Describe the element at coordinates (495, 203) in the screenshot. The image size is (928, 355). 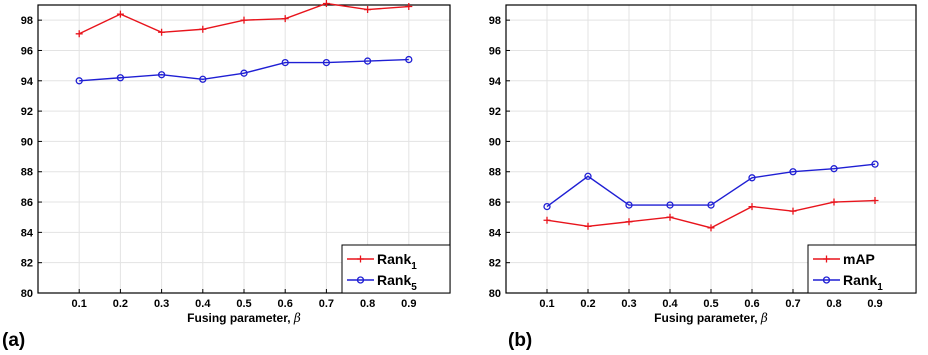
I see `y-tick-label: 86` at that location.